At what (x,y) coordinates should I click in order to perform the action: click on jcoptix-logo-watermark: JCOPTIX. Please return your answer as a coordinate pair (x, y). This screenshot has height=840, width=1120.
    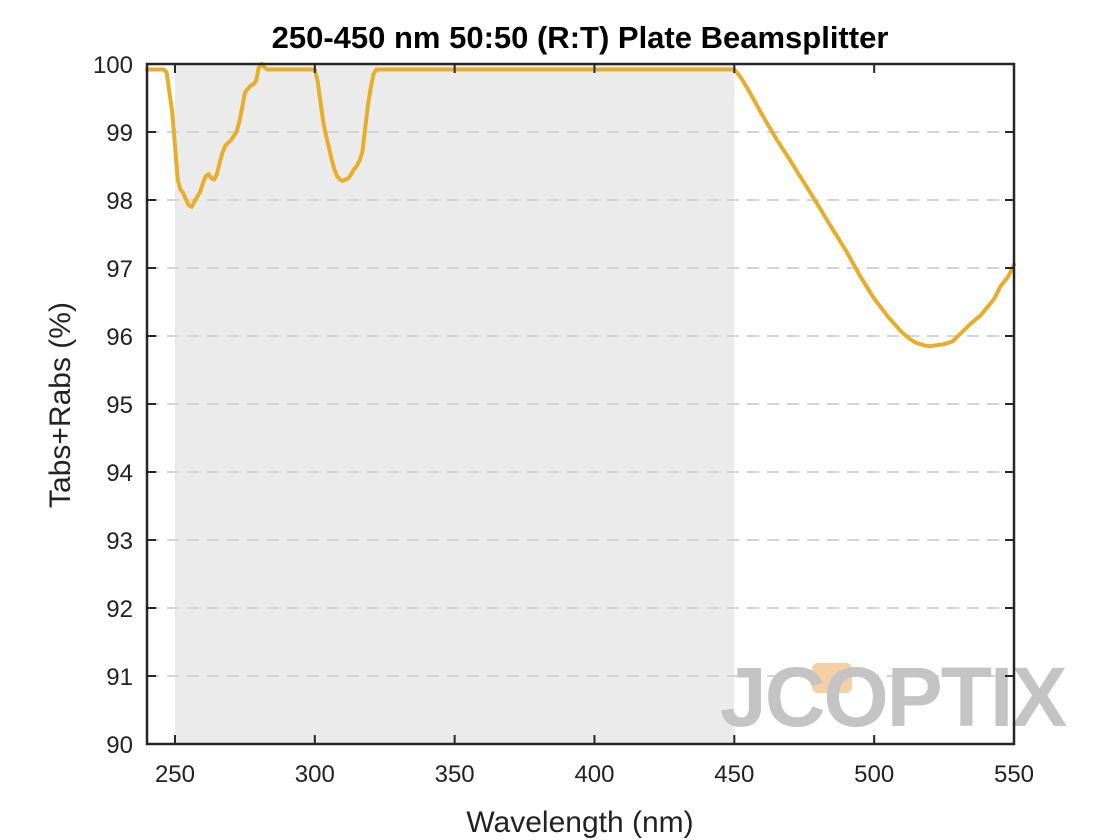
    Looking at the image, I should click on (894, 697).